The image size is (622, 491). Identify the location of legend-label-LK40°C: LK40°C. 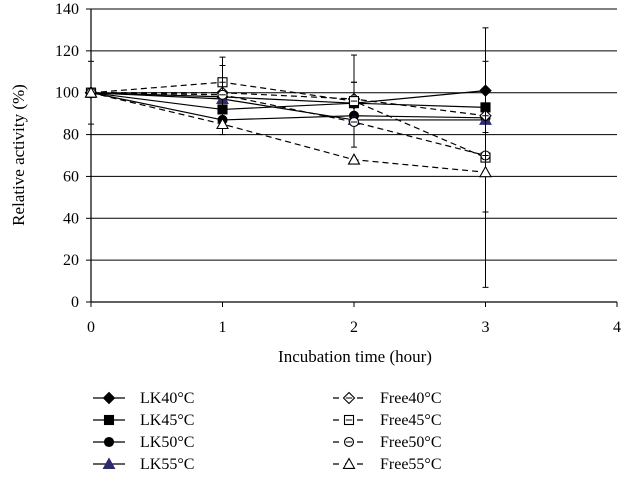
(167, 398).